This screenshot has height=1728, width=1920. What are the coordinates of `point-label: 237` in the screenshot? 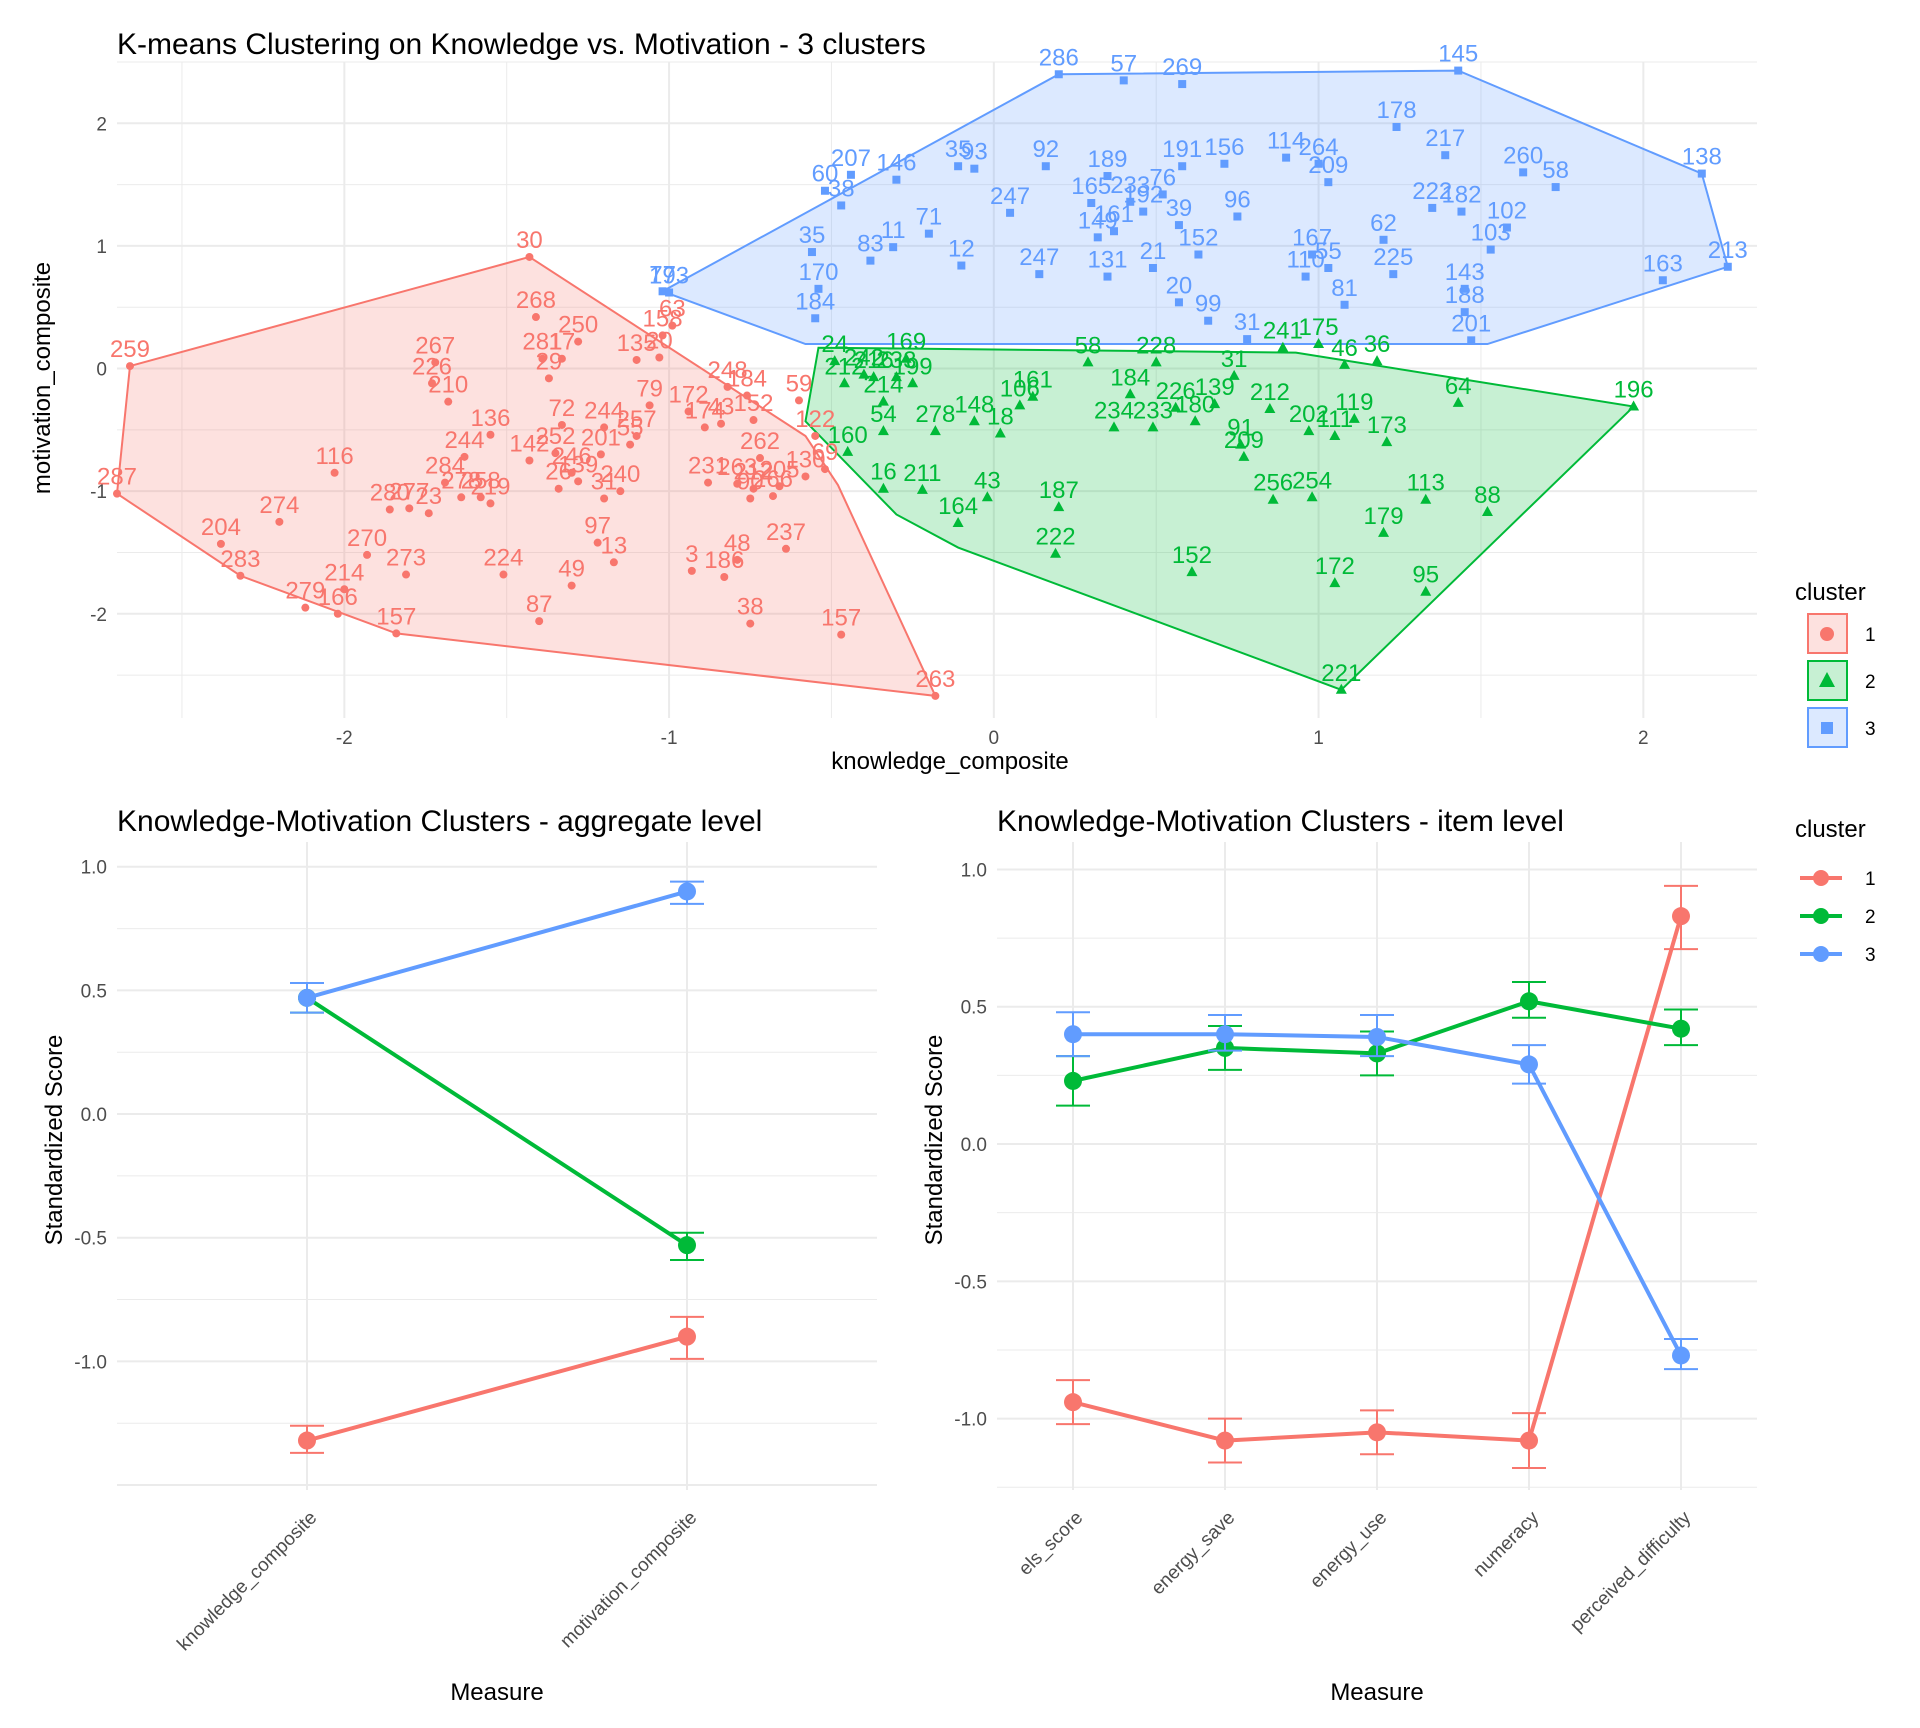 It's located at (786, 532).